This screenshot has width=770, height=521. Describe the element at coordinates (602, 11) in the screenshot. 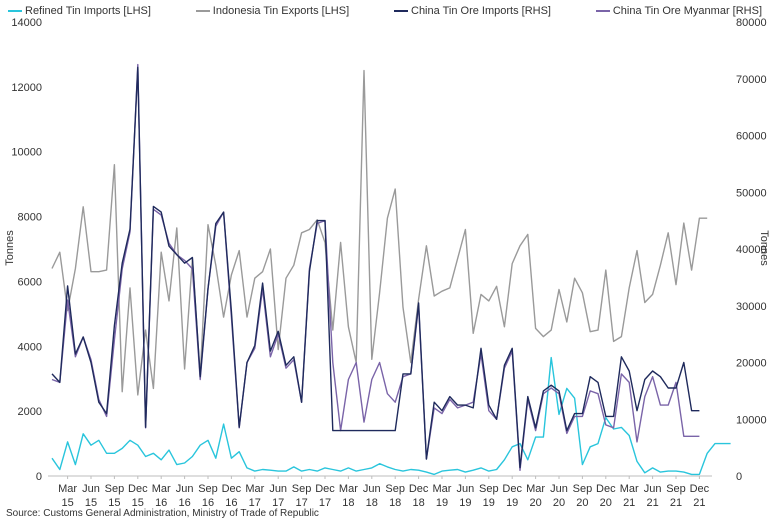

I see `legend-swatch-china-tin-ore-myanmar` at that location.